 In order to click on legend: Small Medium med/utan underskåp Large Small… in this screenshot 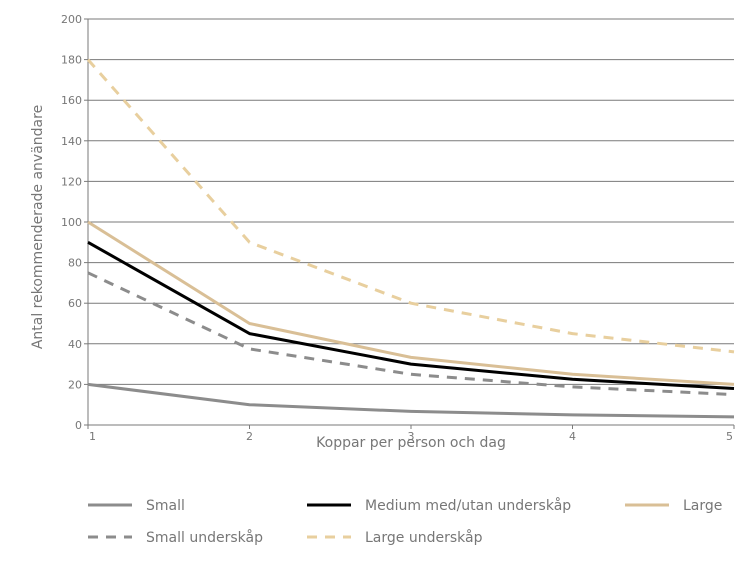, I will do `click(405, 521)`.